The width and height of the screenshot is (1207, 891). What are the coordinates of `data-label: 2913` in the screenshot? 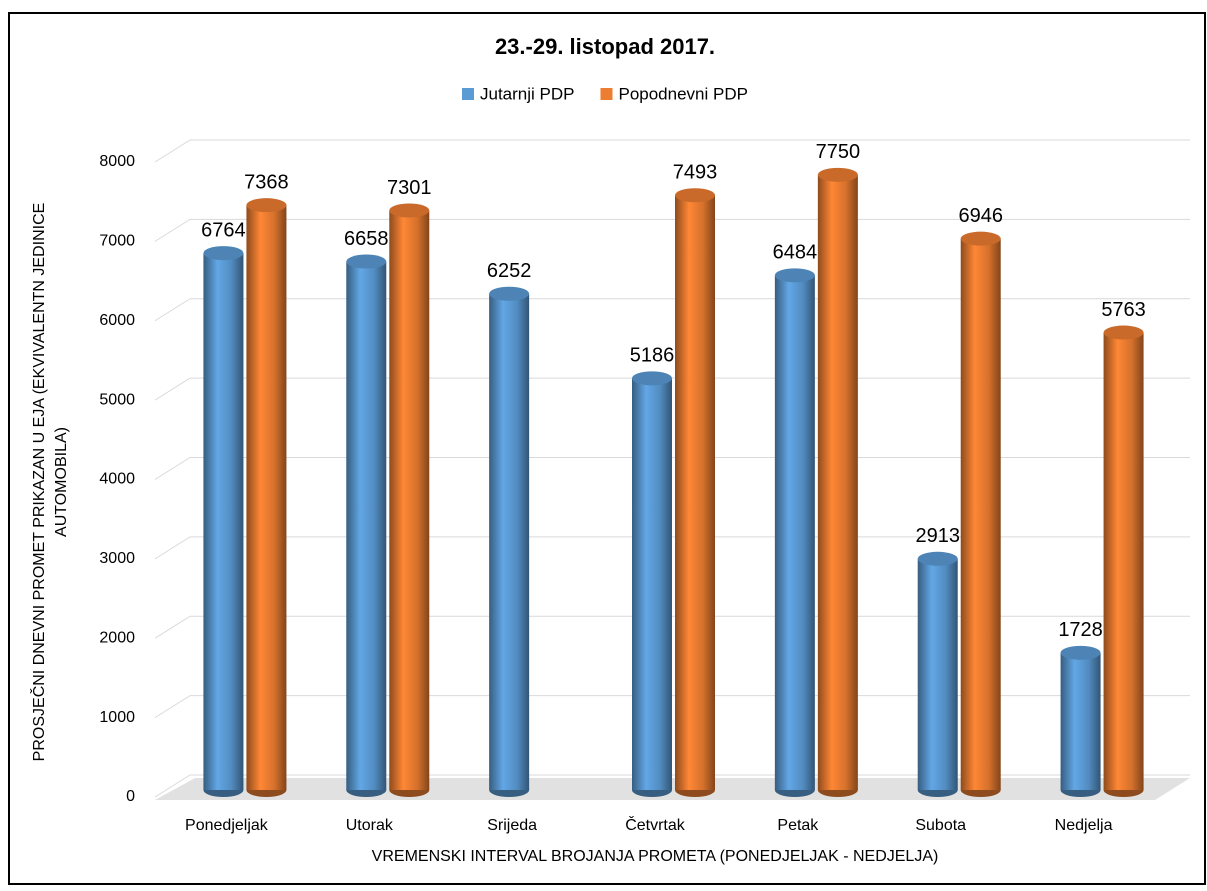 It's located at (937, 536).